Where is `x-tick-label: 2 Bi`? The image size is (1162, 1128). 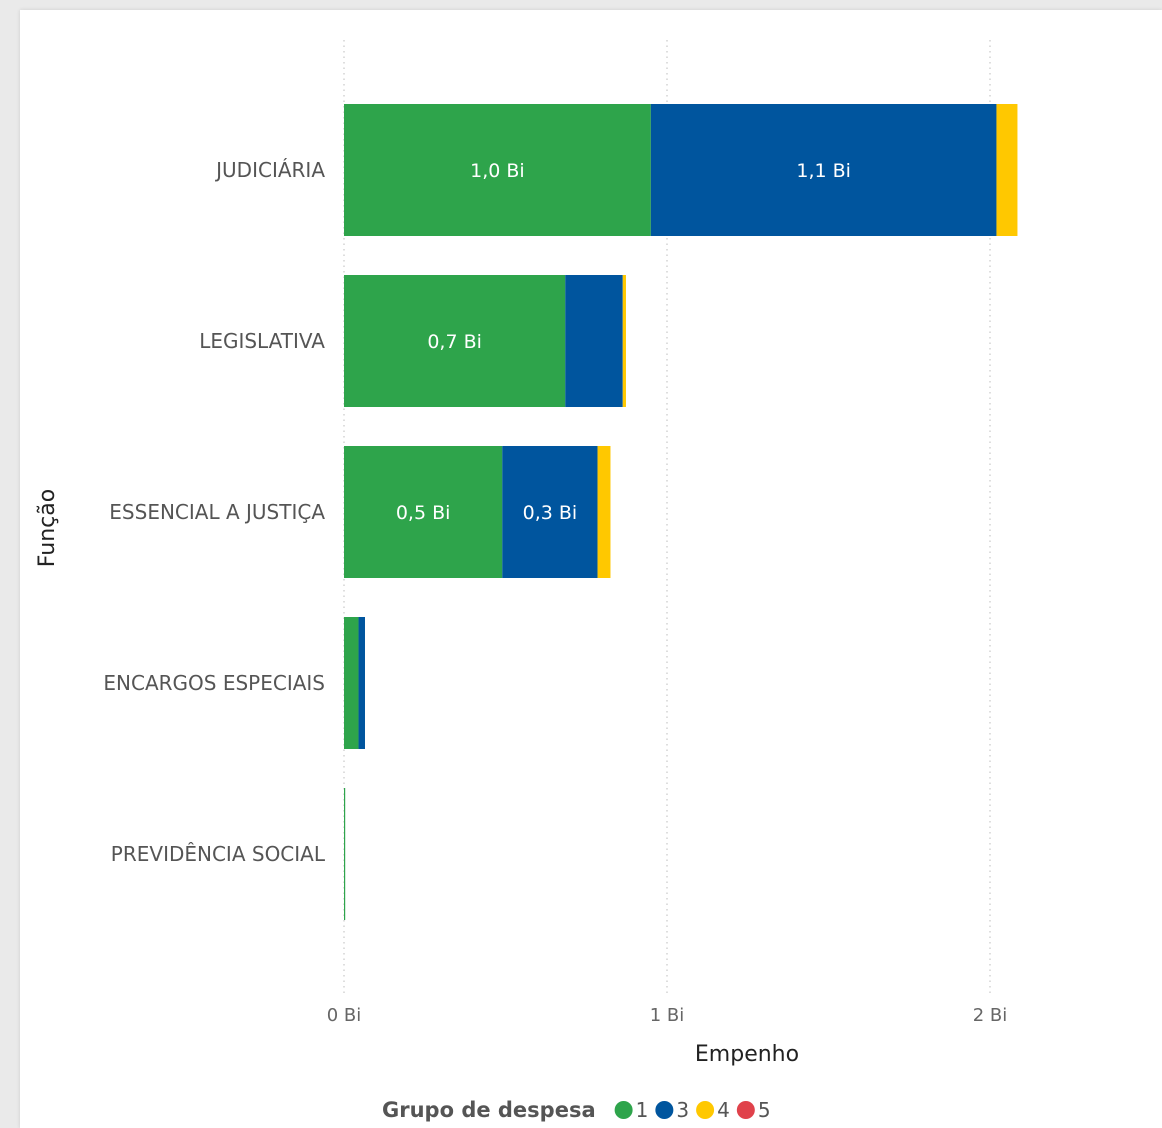
x-tick-label: 2 Bi is located at coordinates (990, 1015).